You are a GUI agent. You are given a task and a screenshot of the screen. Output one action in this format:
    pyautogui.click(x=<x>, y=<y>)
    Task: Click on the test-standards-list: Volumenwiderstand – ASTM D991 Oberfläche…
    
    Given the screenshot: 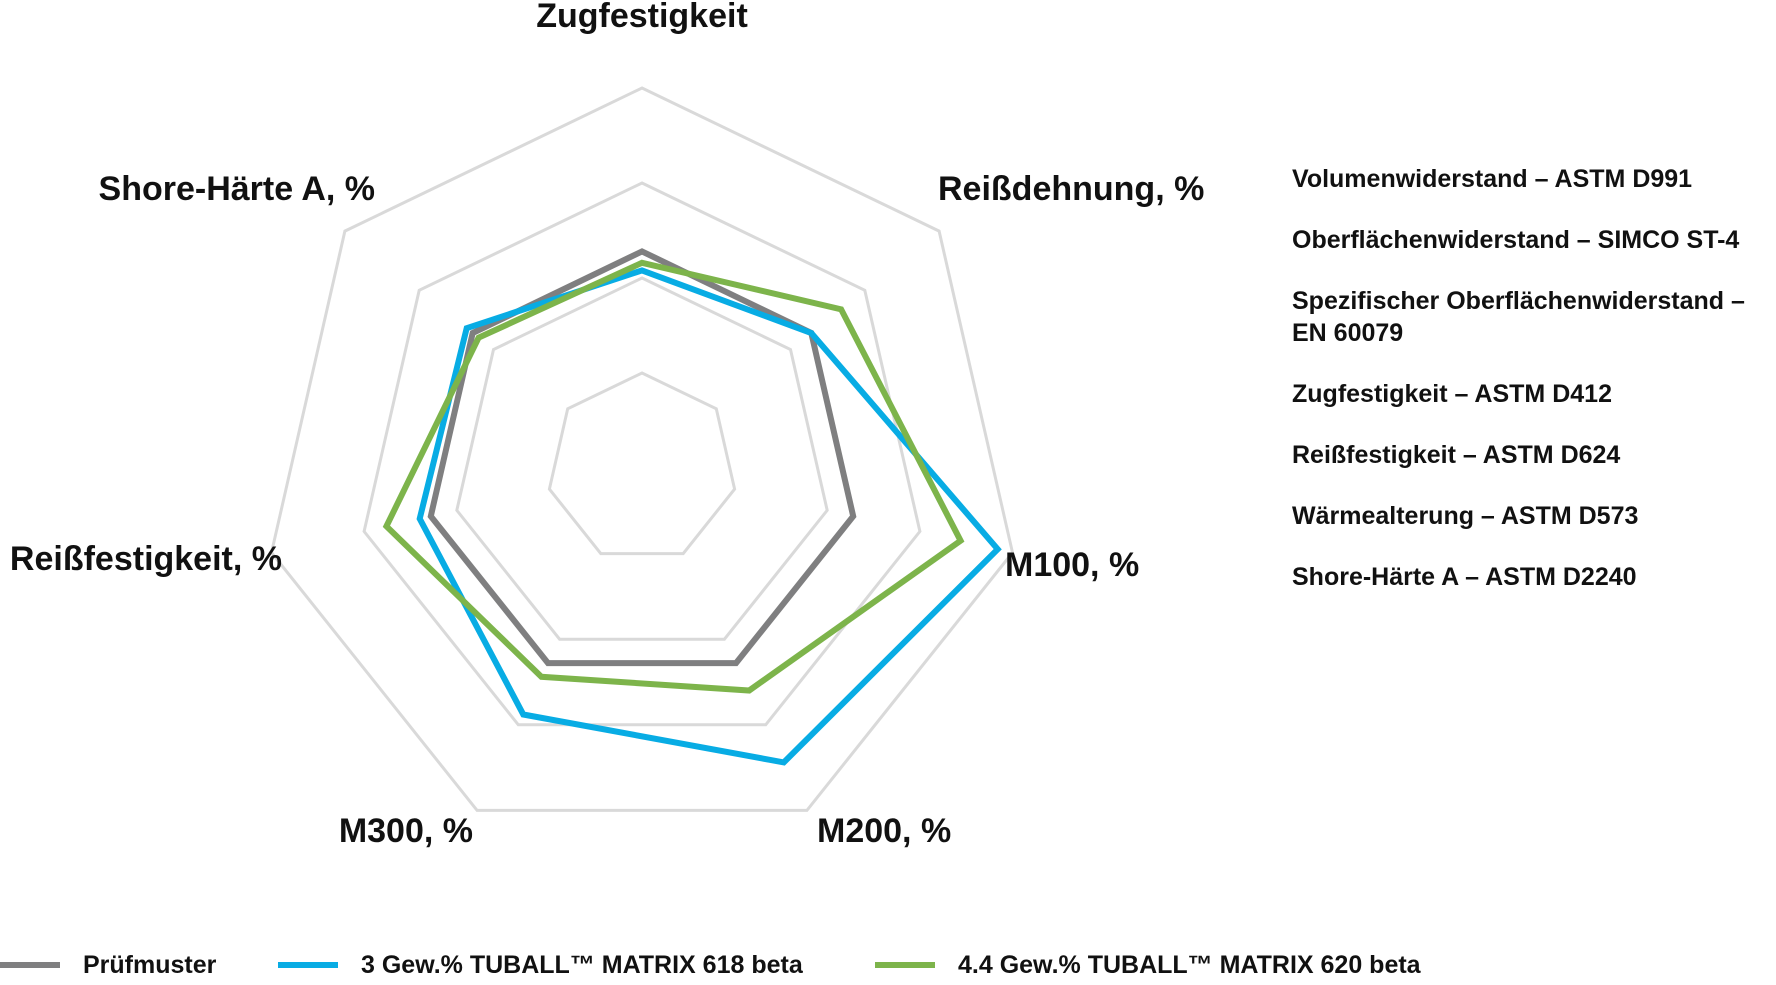 What is the action you would take?
    pyautogui.click(x=1527, y=392)
    